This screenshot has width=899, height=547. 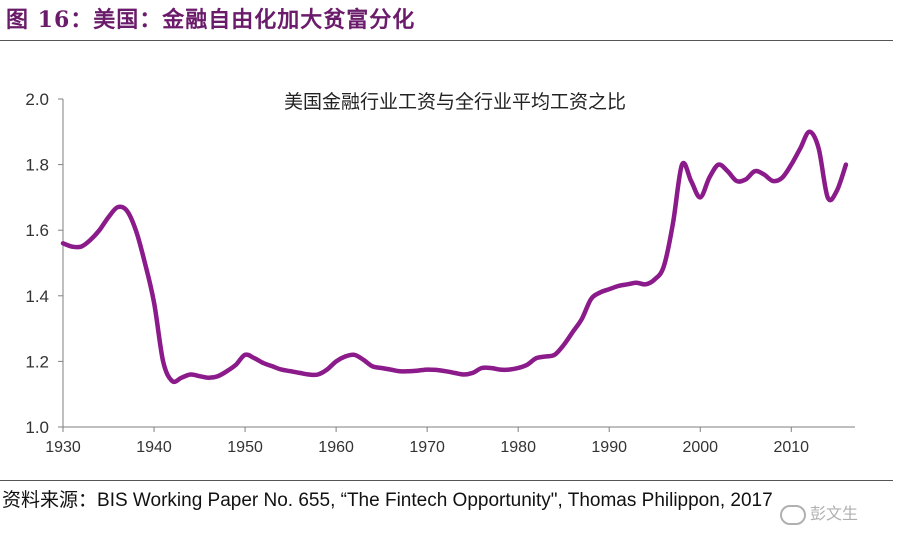 I want to click on x-tick-label: 1960, so click(x=336, y=447).